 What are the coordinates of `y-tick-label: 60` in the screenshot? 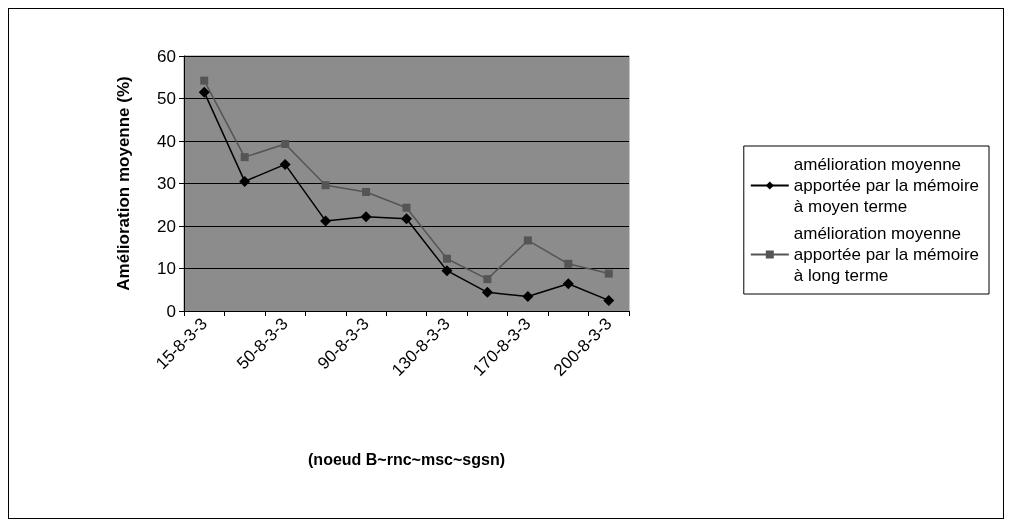 It's located at (166, 56).